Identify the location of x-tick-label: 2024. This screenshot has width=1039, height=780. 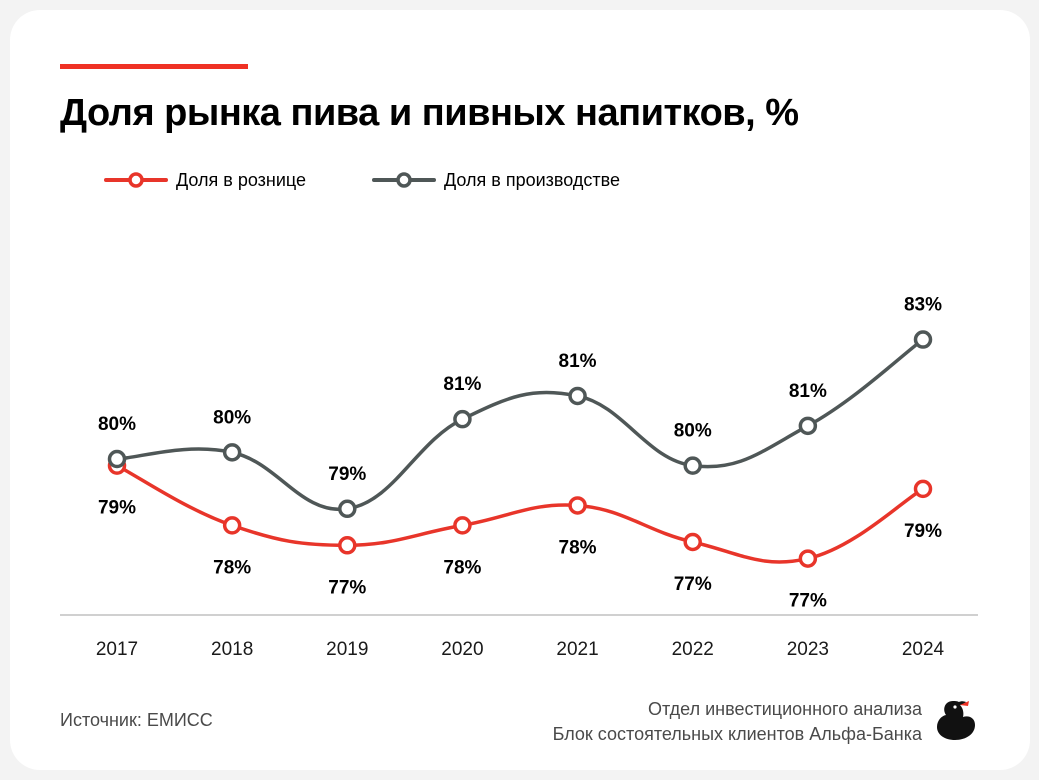
(923, 649).